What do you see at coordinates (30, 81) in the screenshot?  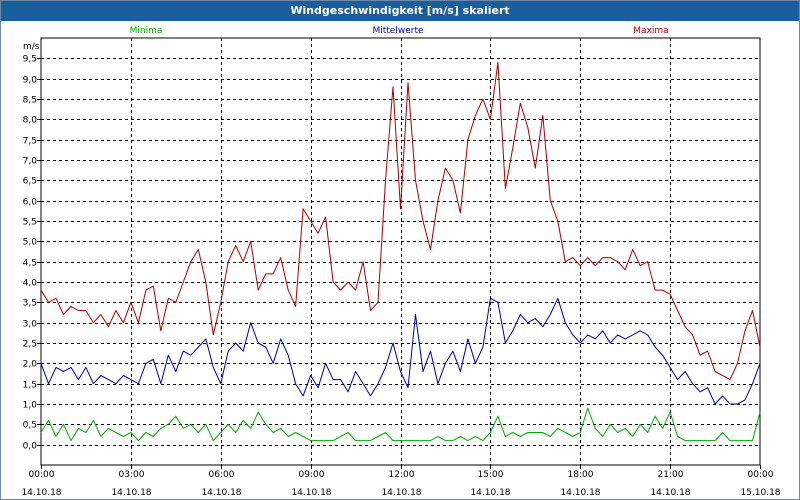 I see `y-tick-label: 9,0` at bounding box center [30, 81].